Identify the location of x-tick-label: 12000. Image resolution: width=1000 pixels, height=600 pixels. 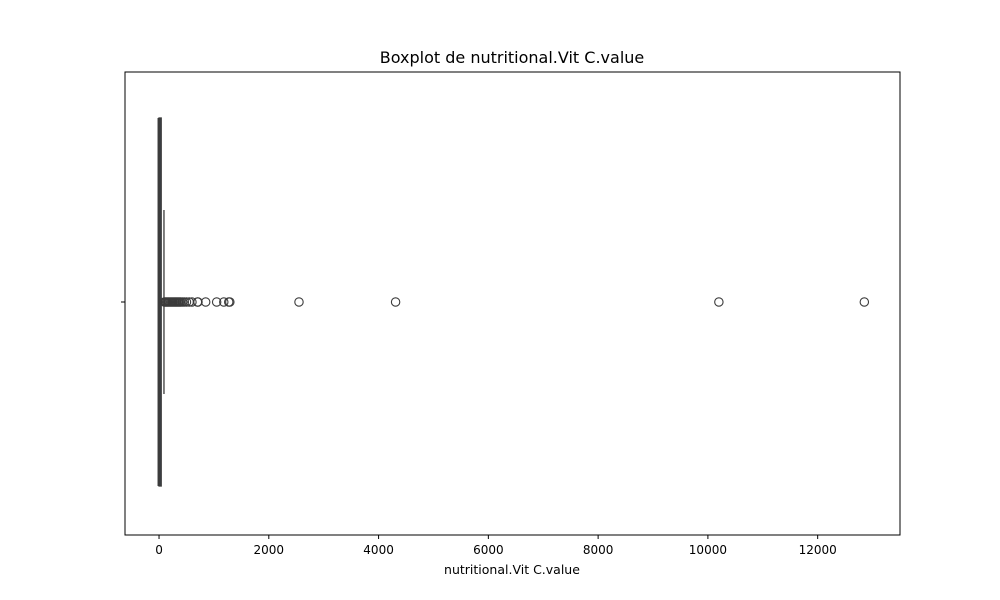
(818, 550).